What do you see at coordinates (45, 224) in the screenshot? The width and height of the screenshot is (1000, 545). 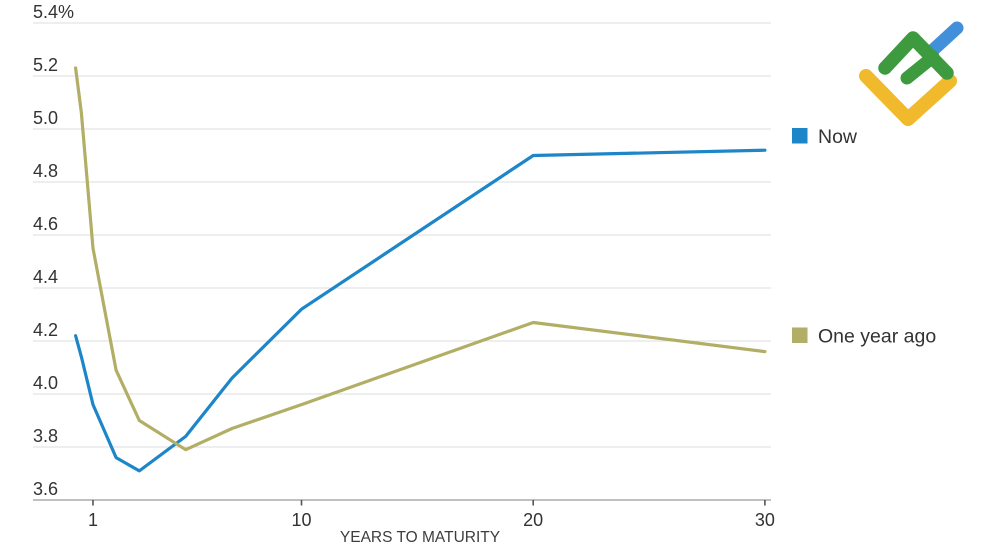 I see `y-tick-label: 4.6` at bounding box center [45, 224].